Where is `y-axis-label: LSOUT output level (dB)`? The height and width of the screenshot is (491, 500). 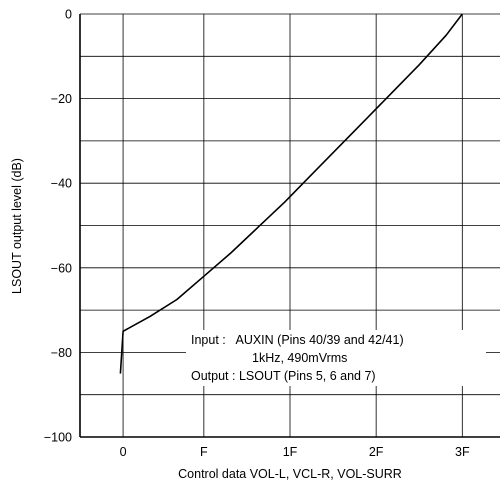
y-axis-label: LSOUT output level (dB) is located at coordinates (17, 226).